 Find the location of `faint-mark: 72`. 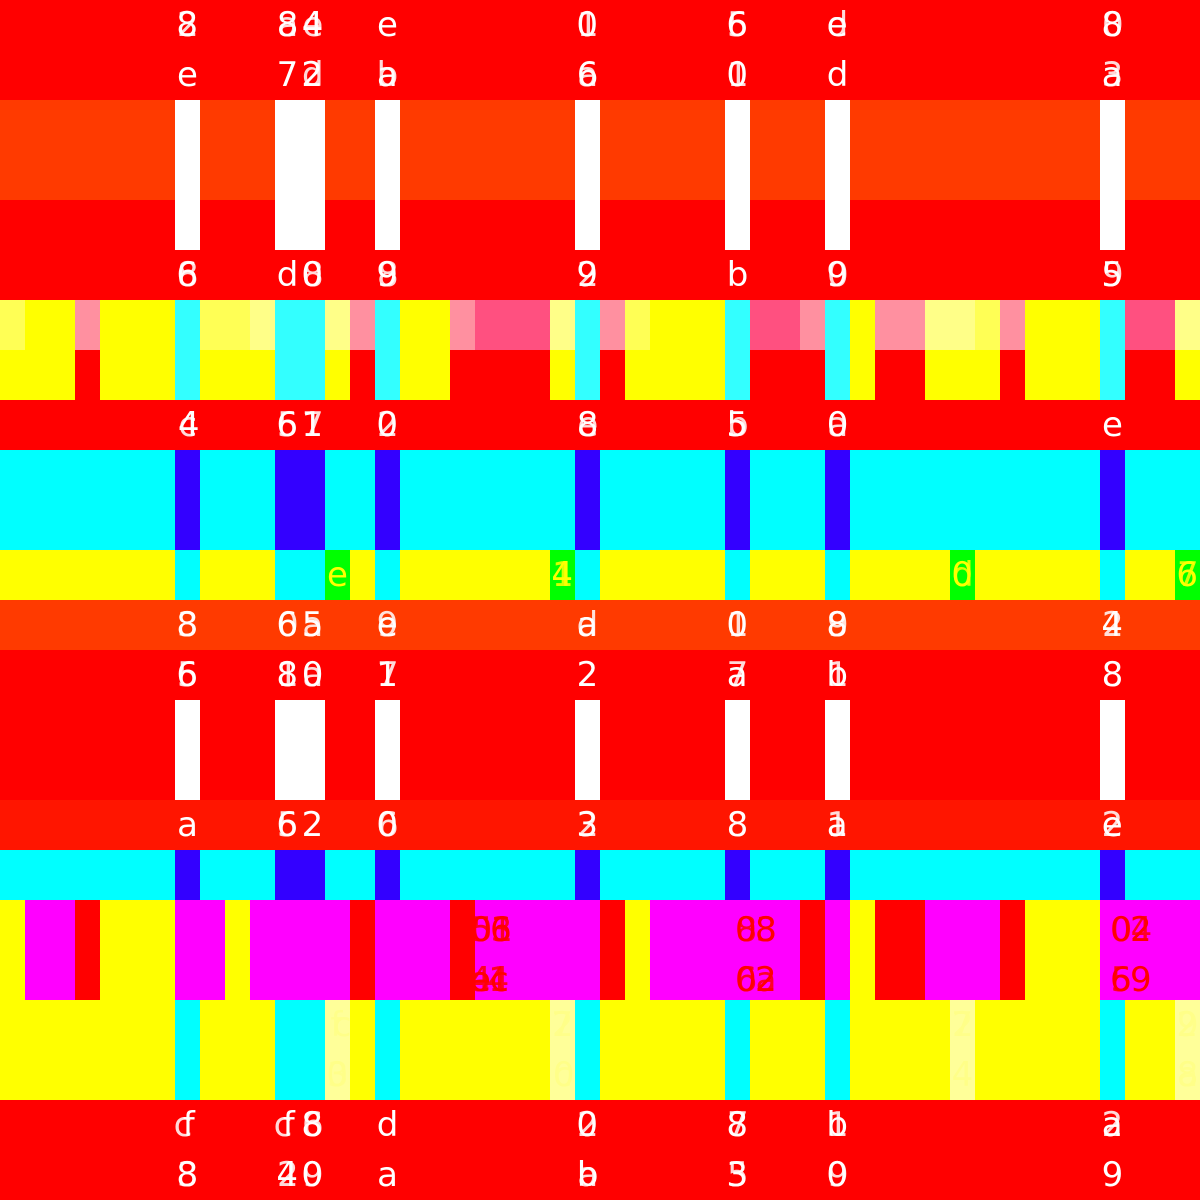

faint-mark: 72 is located at coordinates (962, 1025).